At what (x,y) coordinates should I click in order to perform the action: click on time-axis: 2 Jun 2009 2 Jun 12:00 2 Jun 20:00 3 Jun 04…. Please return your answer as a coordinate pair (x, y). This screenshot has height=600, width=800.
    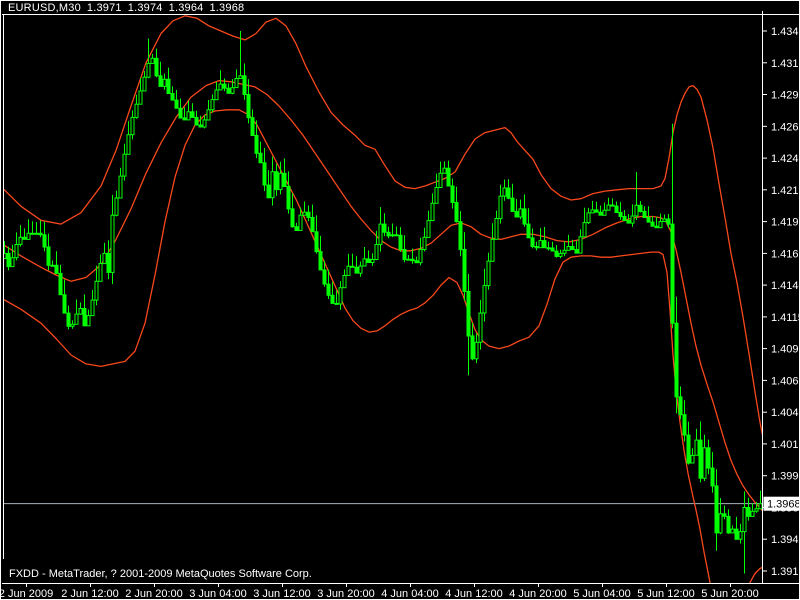
    Looking at the image, I should click on (380, 592).